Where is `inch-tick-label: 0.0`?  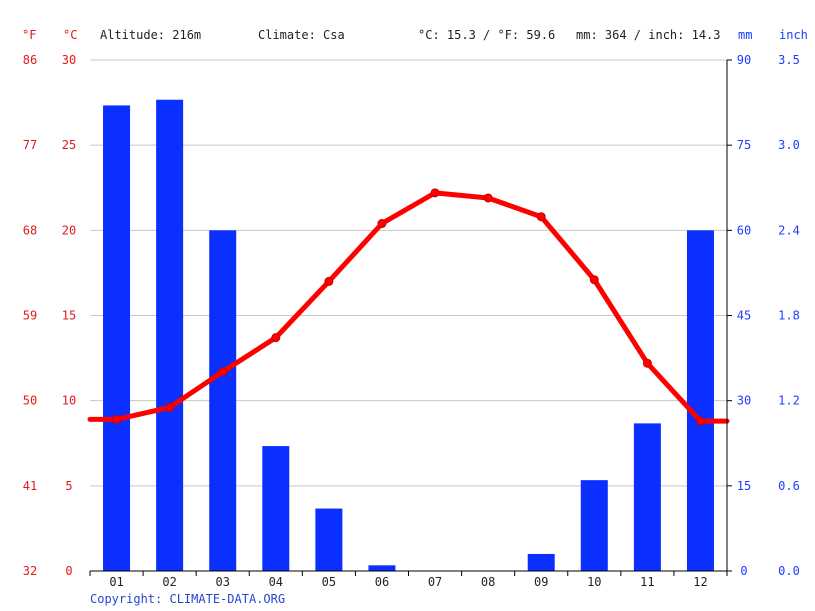
inch-tick-label: 0.0 is located at coordinates (789, 571).